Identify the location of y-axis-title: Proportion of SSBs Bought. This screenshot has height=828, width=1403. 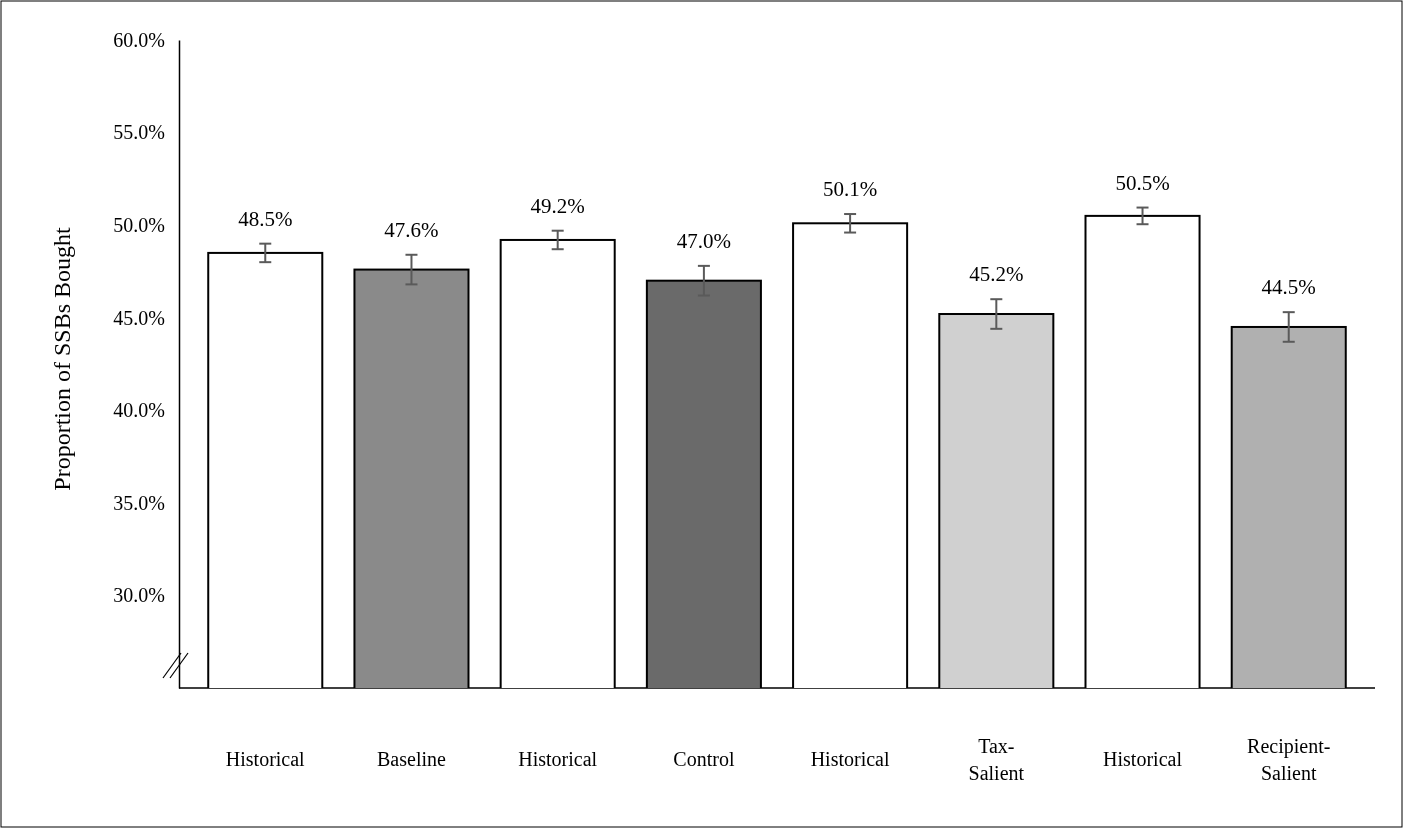
(62, 358).